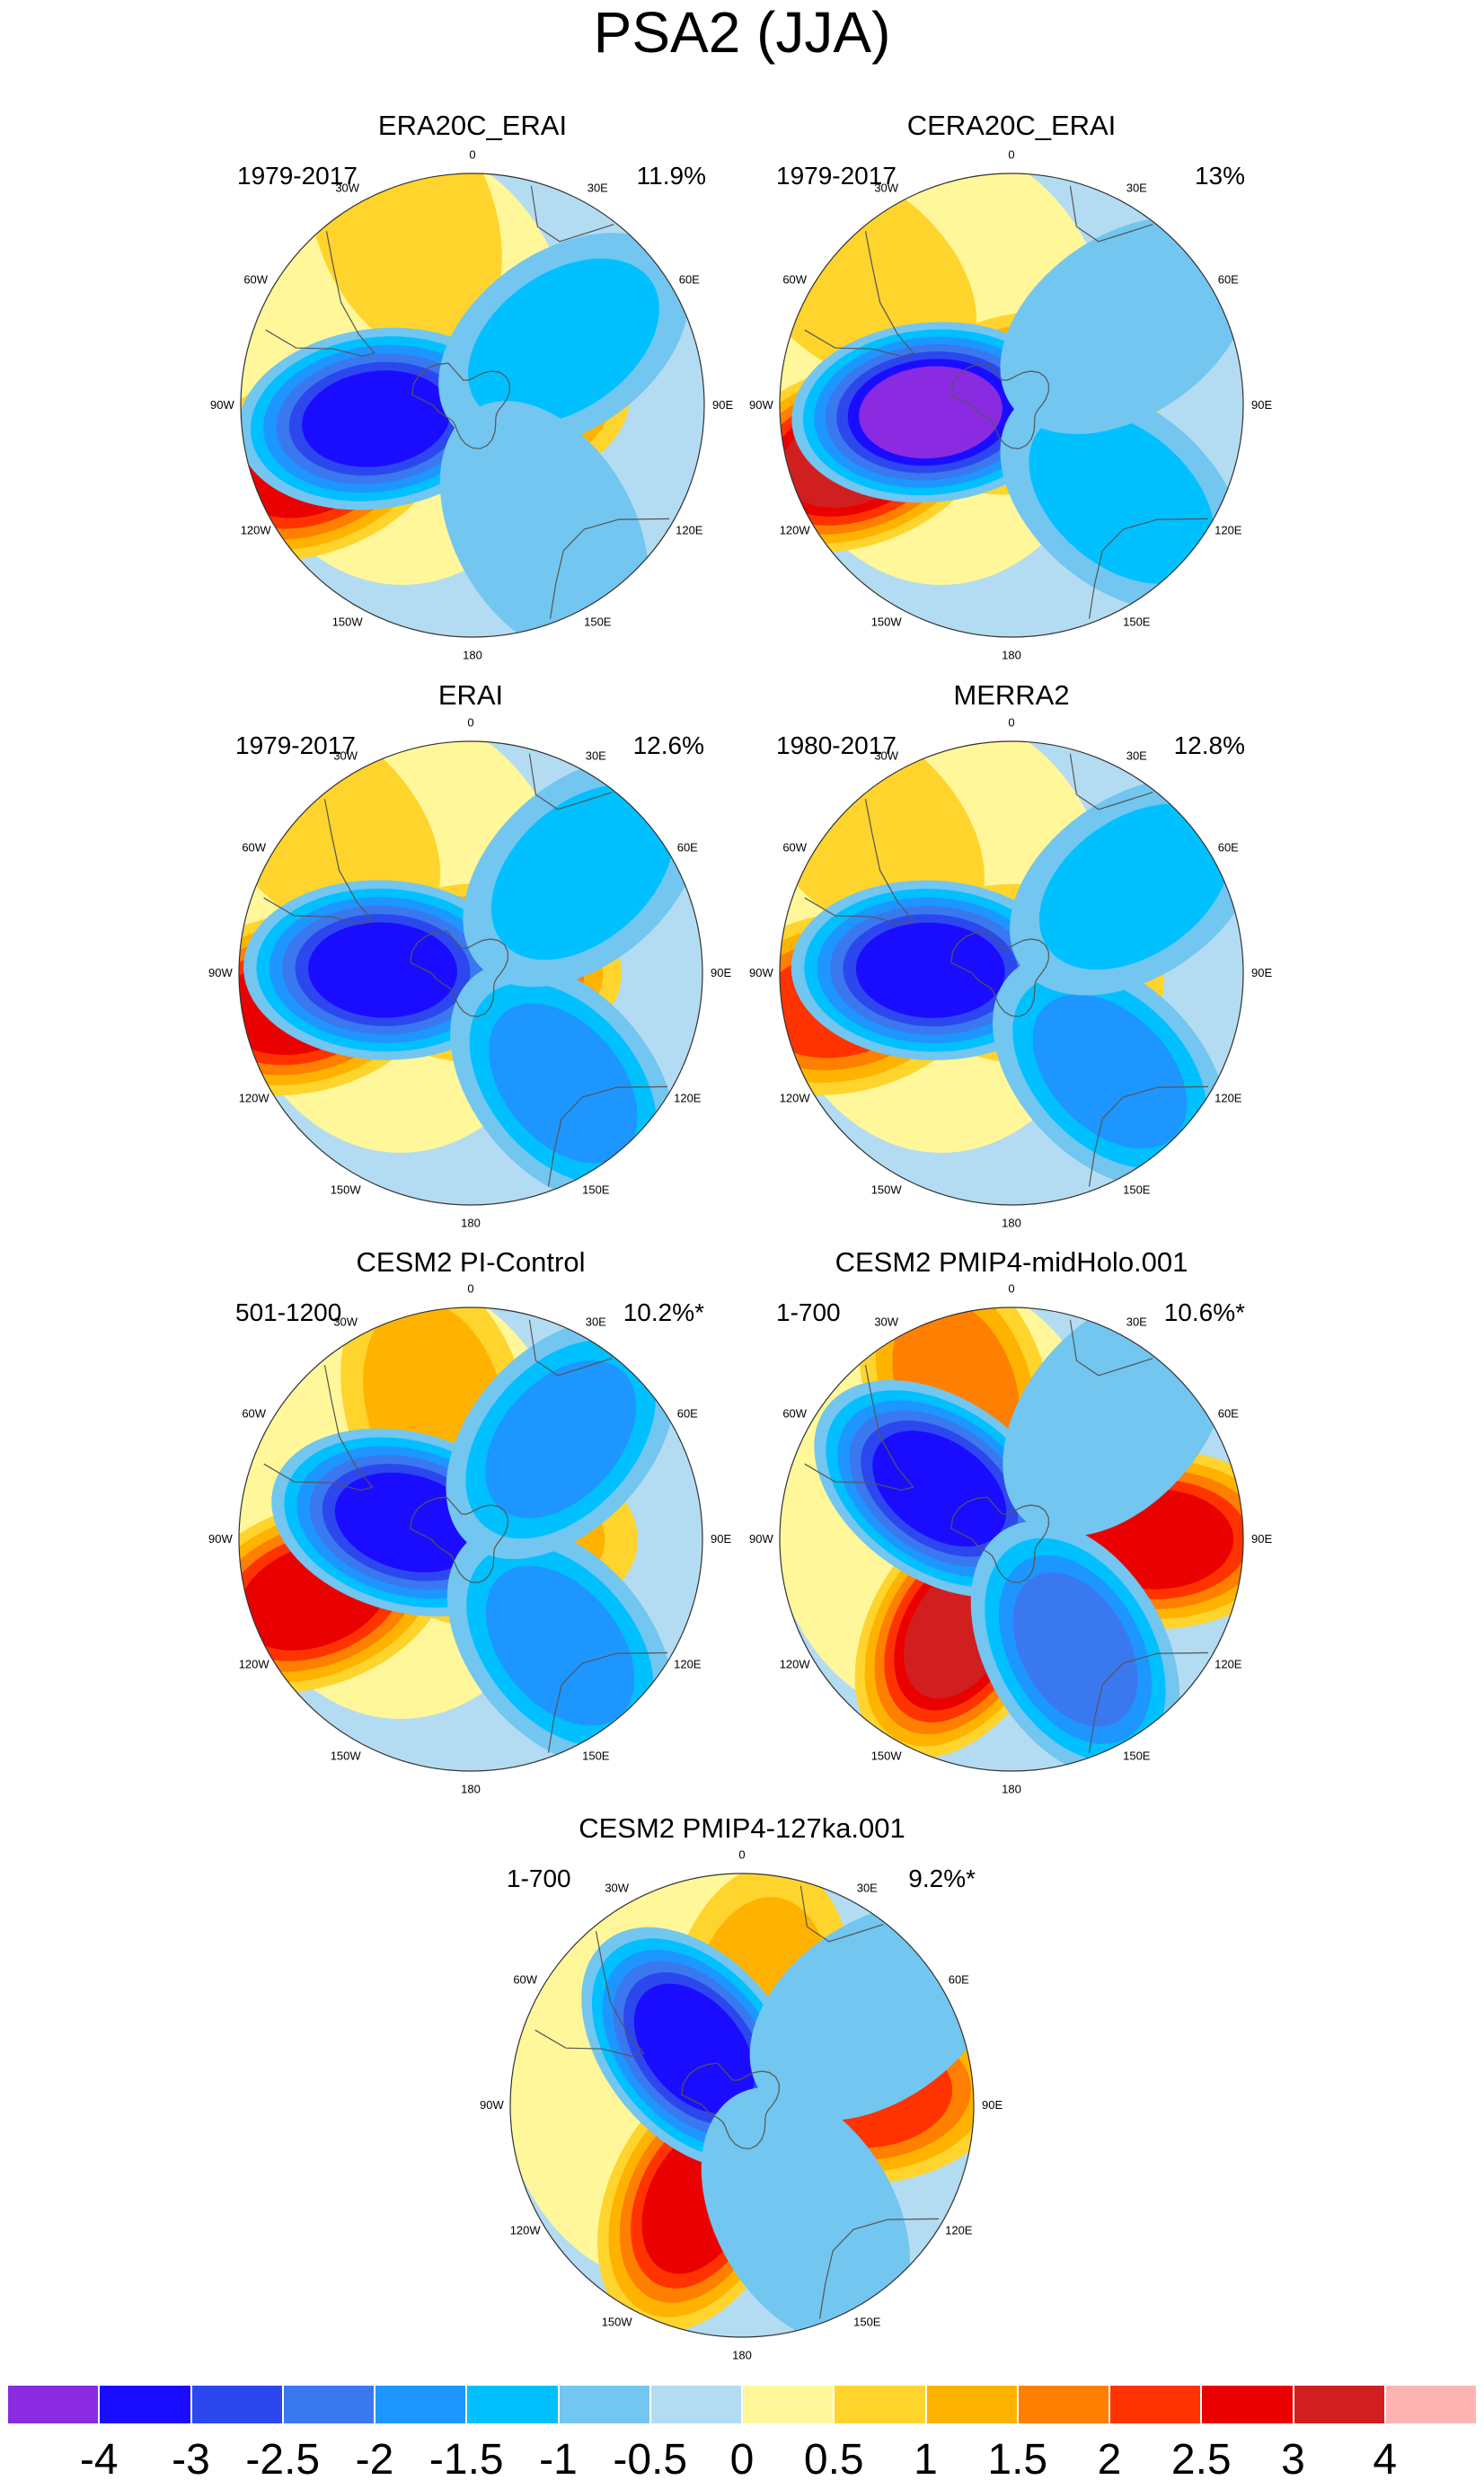 The height and width of the screenshot is (2489, 1484). I want to click on panel-period: 501-1200, so click(288, 1312).